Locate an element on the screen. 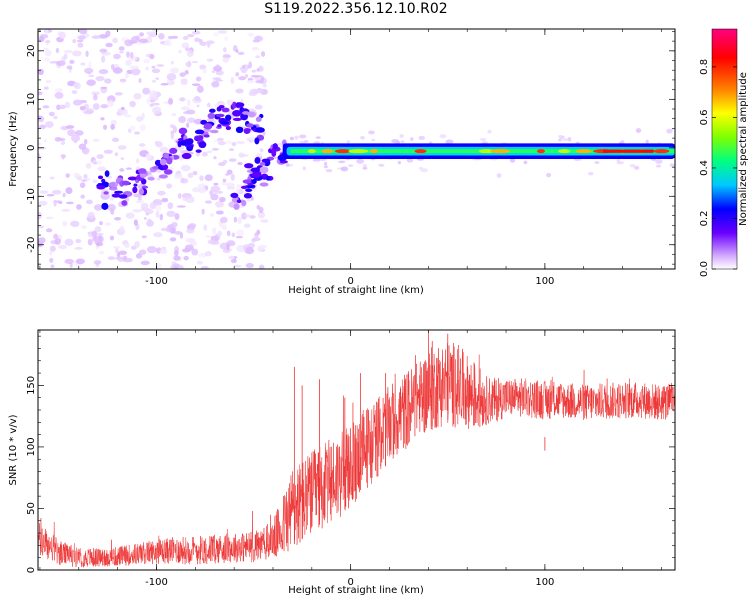 This screenshot has width=750, height=600. colorbar-frame is located at coordinates (724, 149).